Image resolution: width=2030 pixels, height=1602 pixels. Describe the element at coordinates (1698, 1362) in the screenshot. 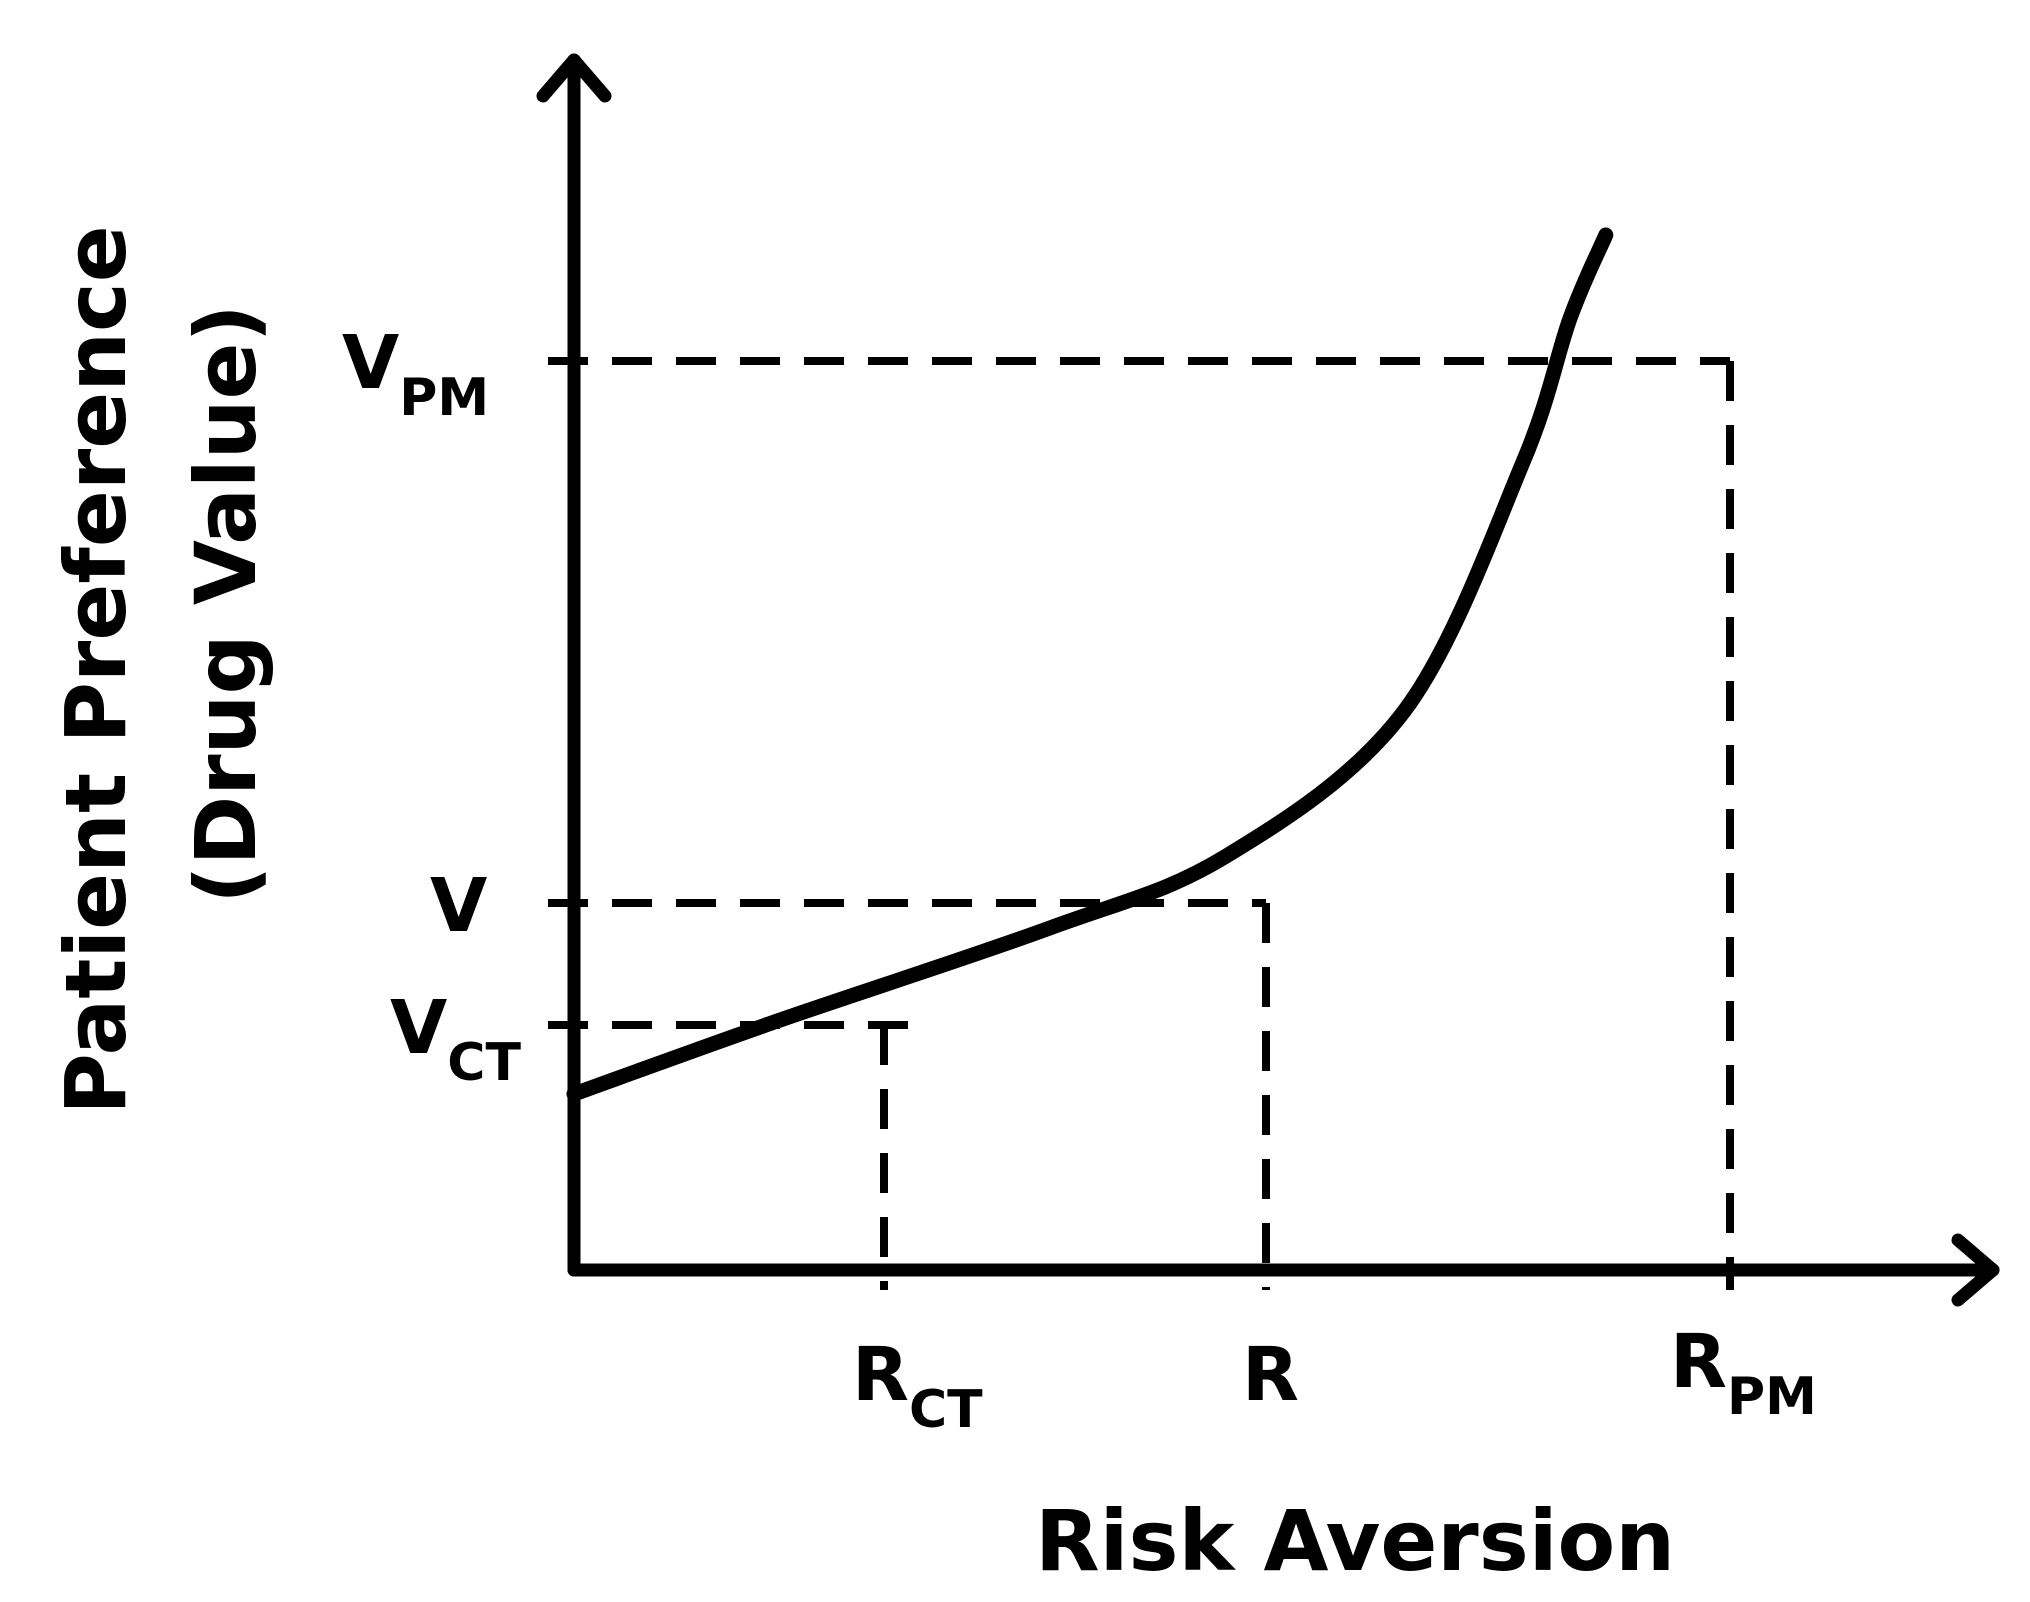

I see `label-r-pm-main: R` at that location.